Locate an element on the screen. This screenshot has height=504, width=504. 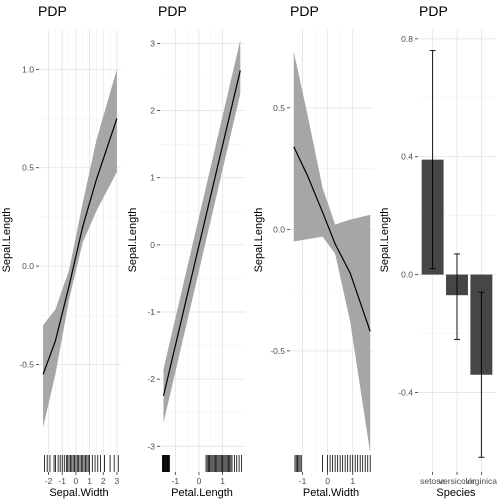
panel-2-x-axis-label: Petal.Length is located at coordinates (202, 493).